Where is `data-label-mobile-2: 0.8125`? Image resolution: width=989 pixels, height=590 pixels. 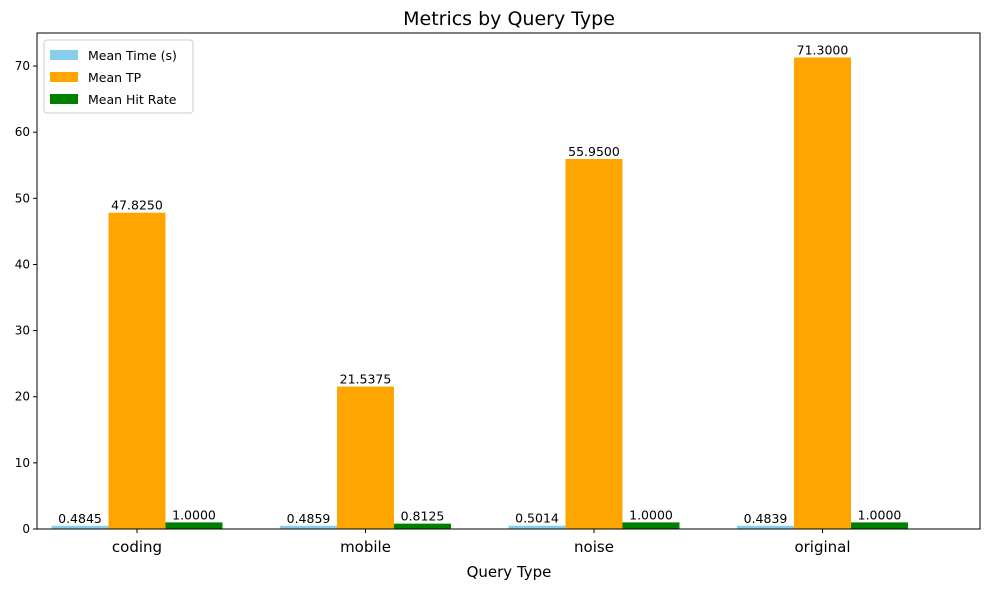
data-label-mobile-2: 0.8125 is located at coordinates (423, 516).